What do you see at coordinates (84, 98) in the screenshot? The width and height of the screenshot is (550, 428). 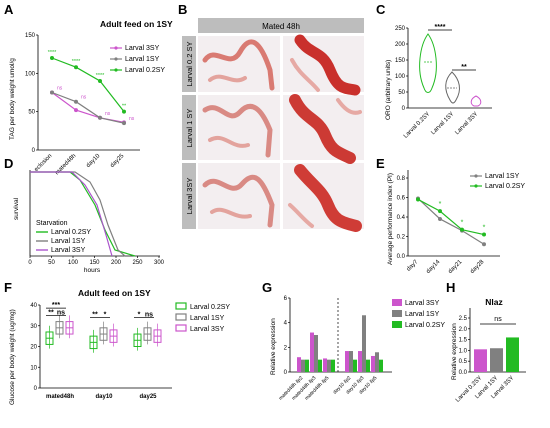 I see `panel-a-ns-1: ns` at bounding box center [84, 98].